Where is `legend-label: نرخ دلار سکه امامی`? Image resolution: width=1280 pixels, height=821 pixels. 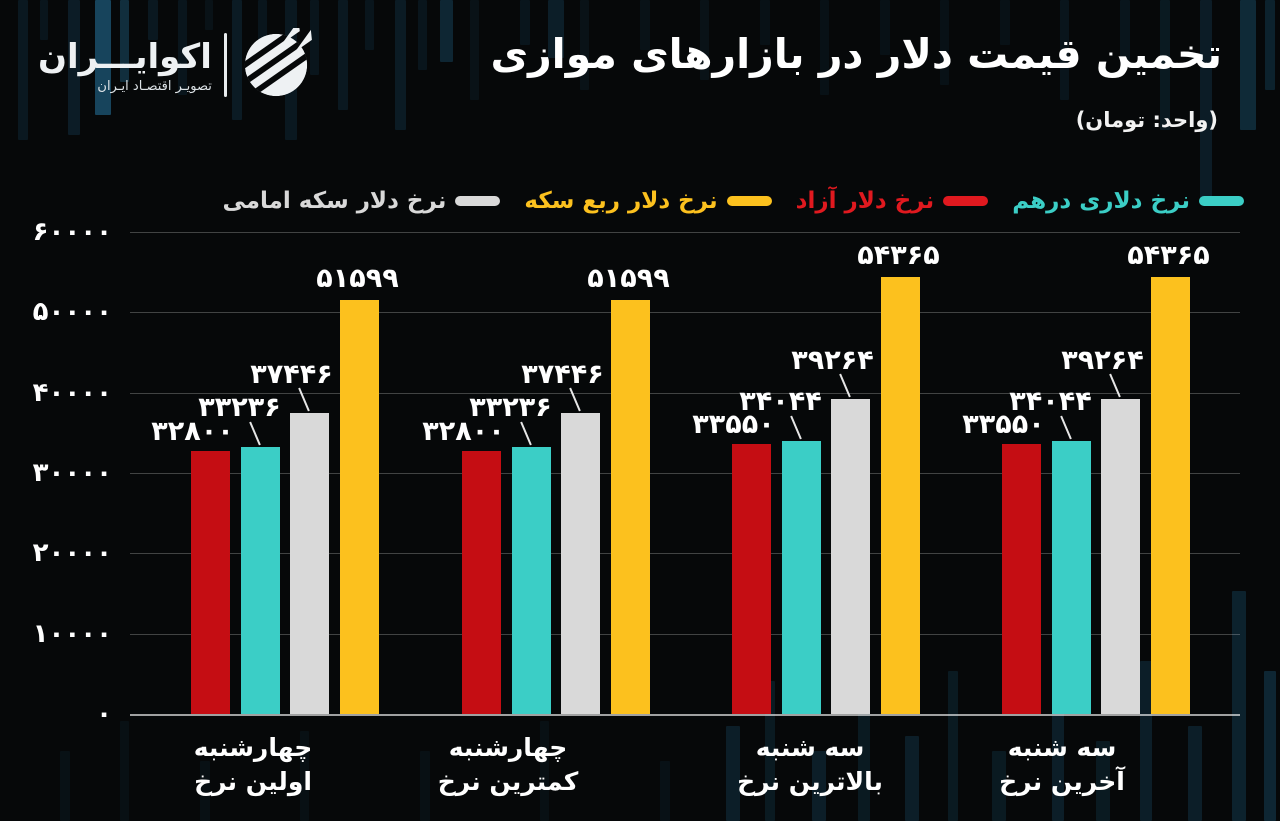
legend-label: نرخ دلار سکه امامی is located at coordinates (334, 201).